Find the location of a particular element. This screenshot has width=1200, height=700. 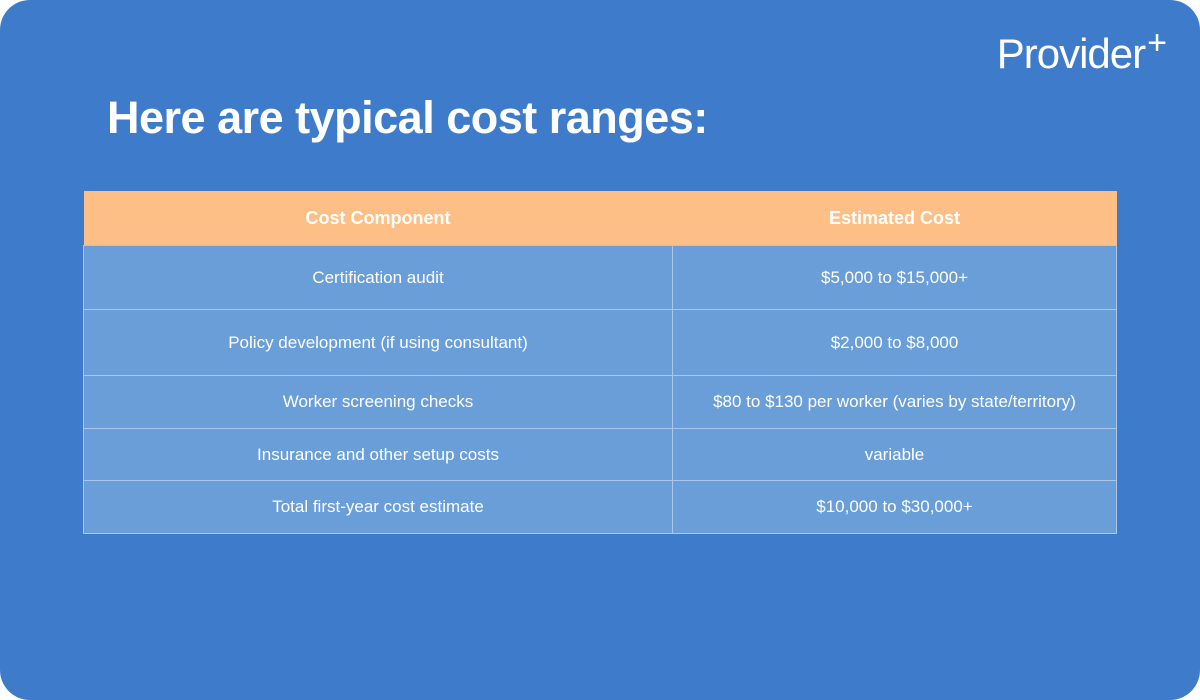

table-cell: Certification audit is located at coordinates (378, 277).